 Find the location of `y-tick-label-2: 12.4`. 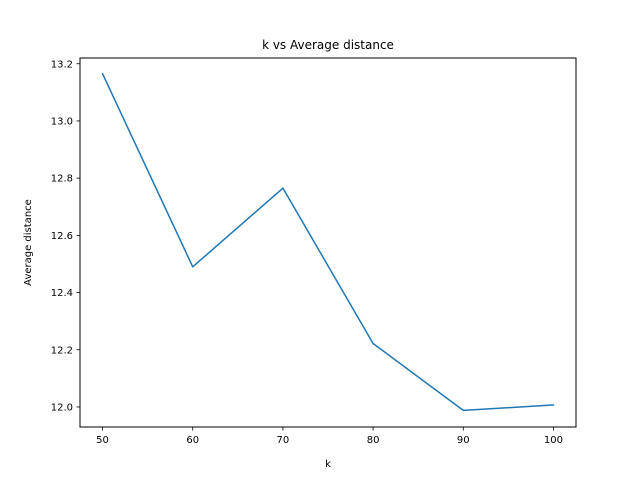

y-tick-label-2: 12.4 is located at coordinates (62, 293).